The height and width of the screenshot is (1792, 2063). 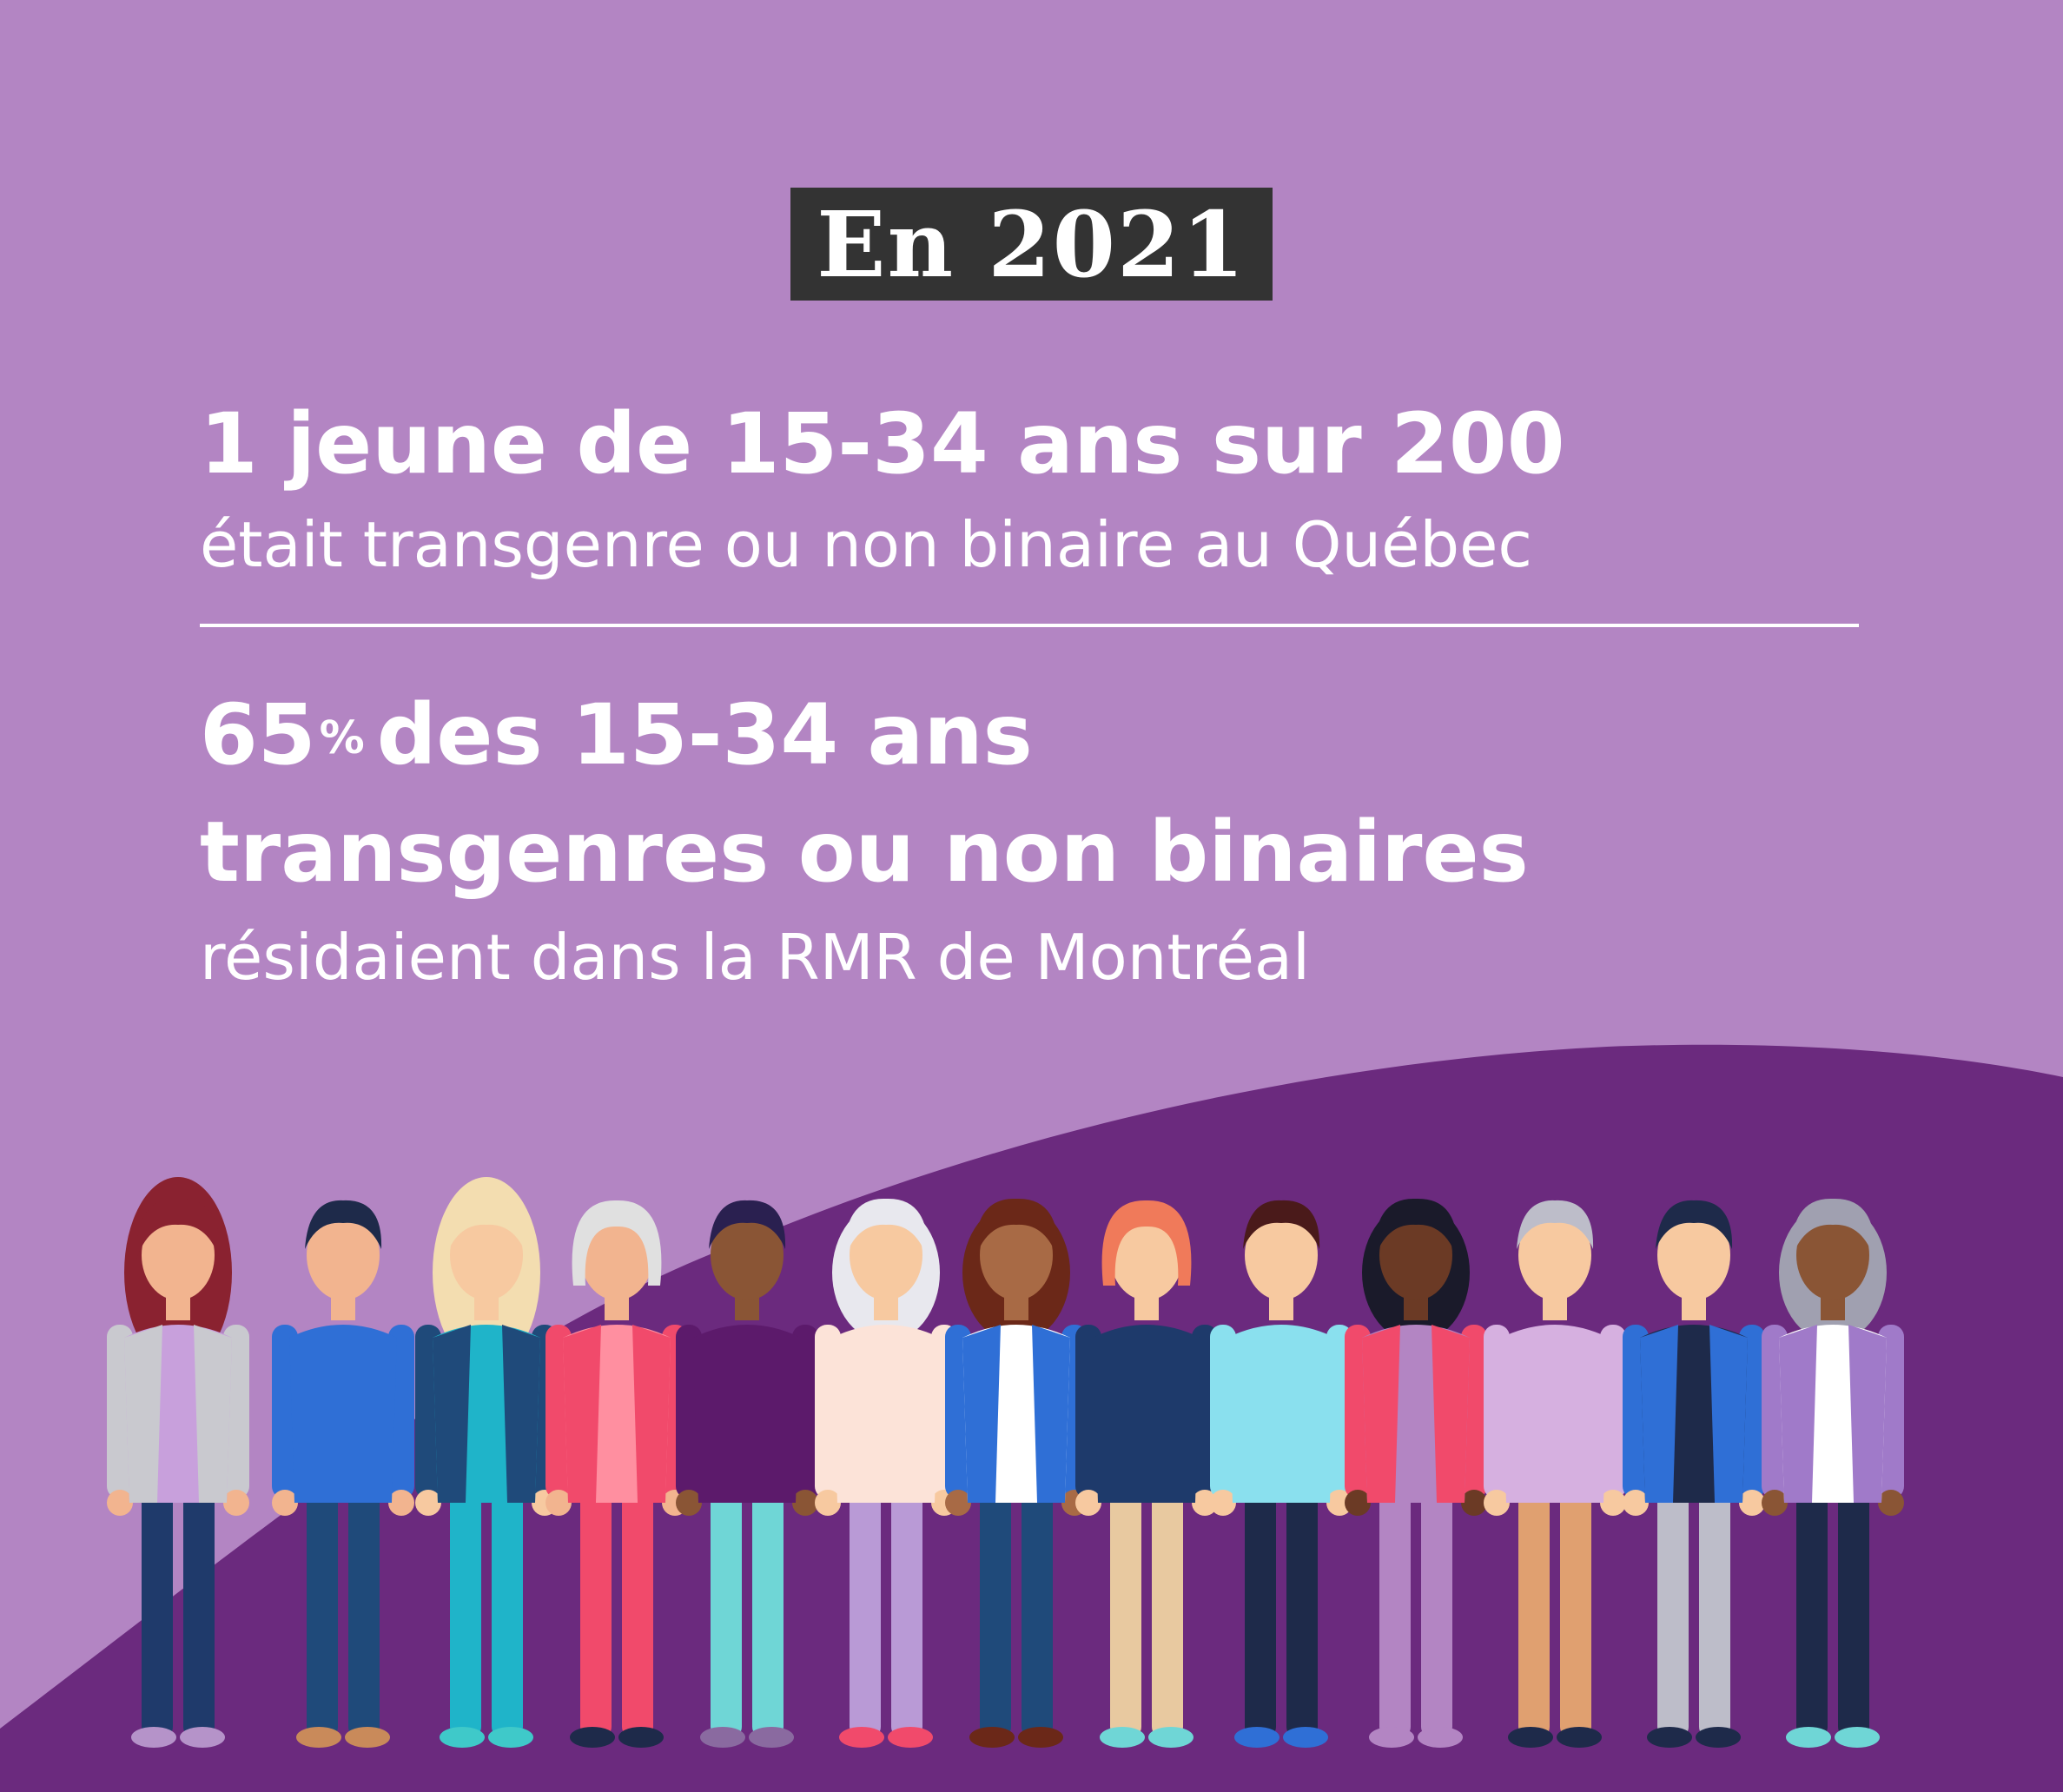 I want to click on stat2-headline: 65% des 15-34 ans, so click(x=616, y=735).